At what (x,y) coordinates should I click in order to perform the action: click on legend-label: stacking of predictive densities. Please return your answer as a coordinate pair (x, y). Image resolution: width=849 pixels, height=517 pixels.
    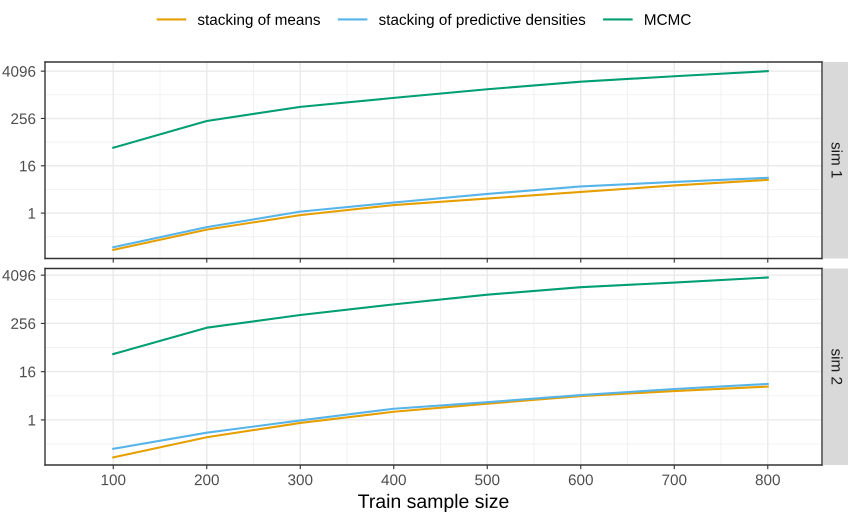
    Looking at the image, I should click on (482, 21).